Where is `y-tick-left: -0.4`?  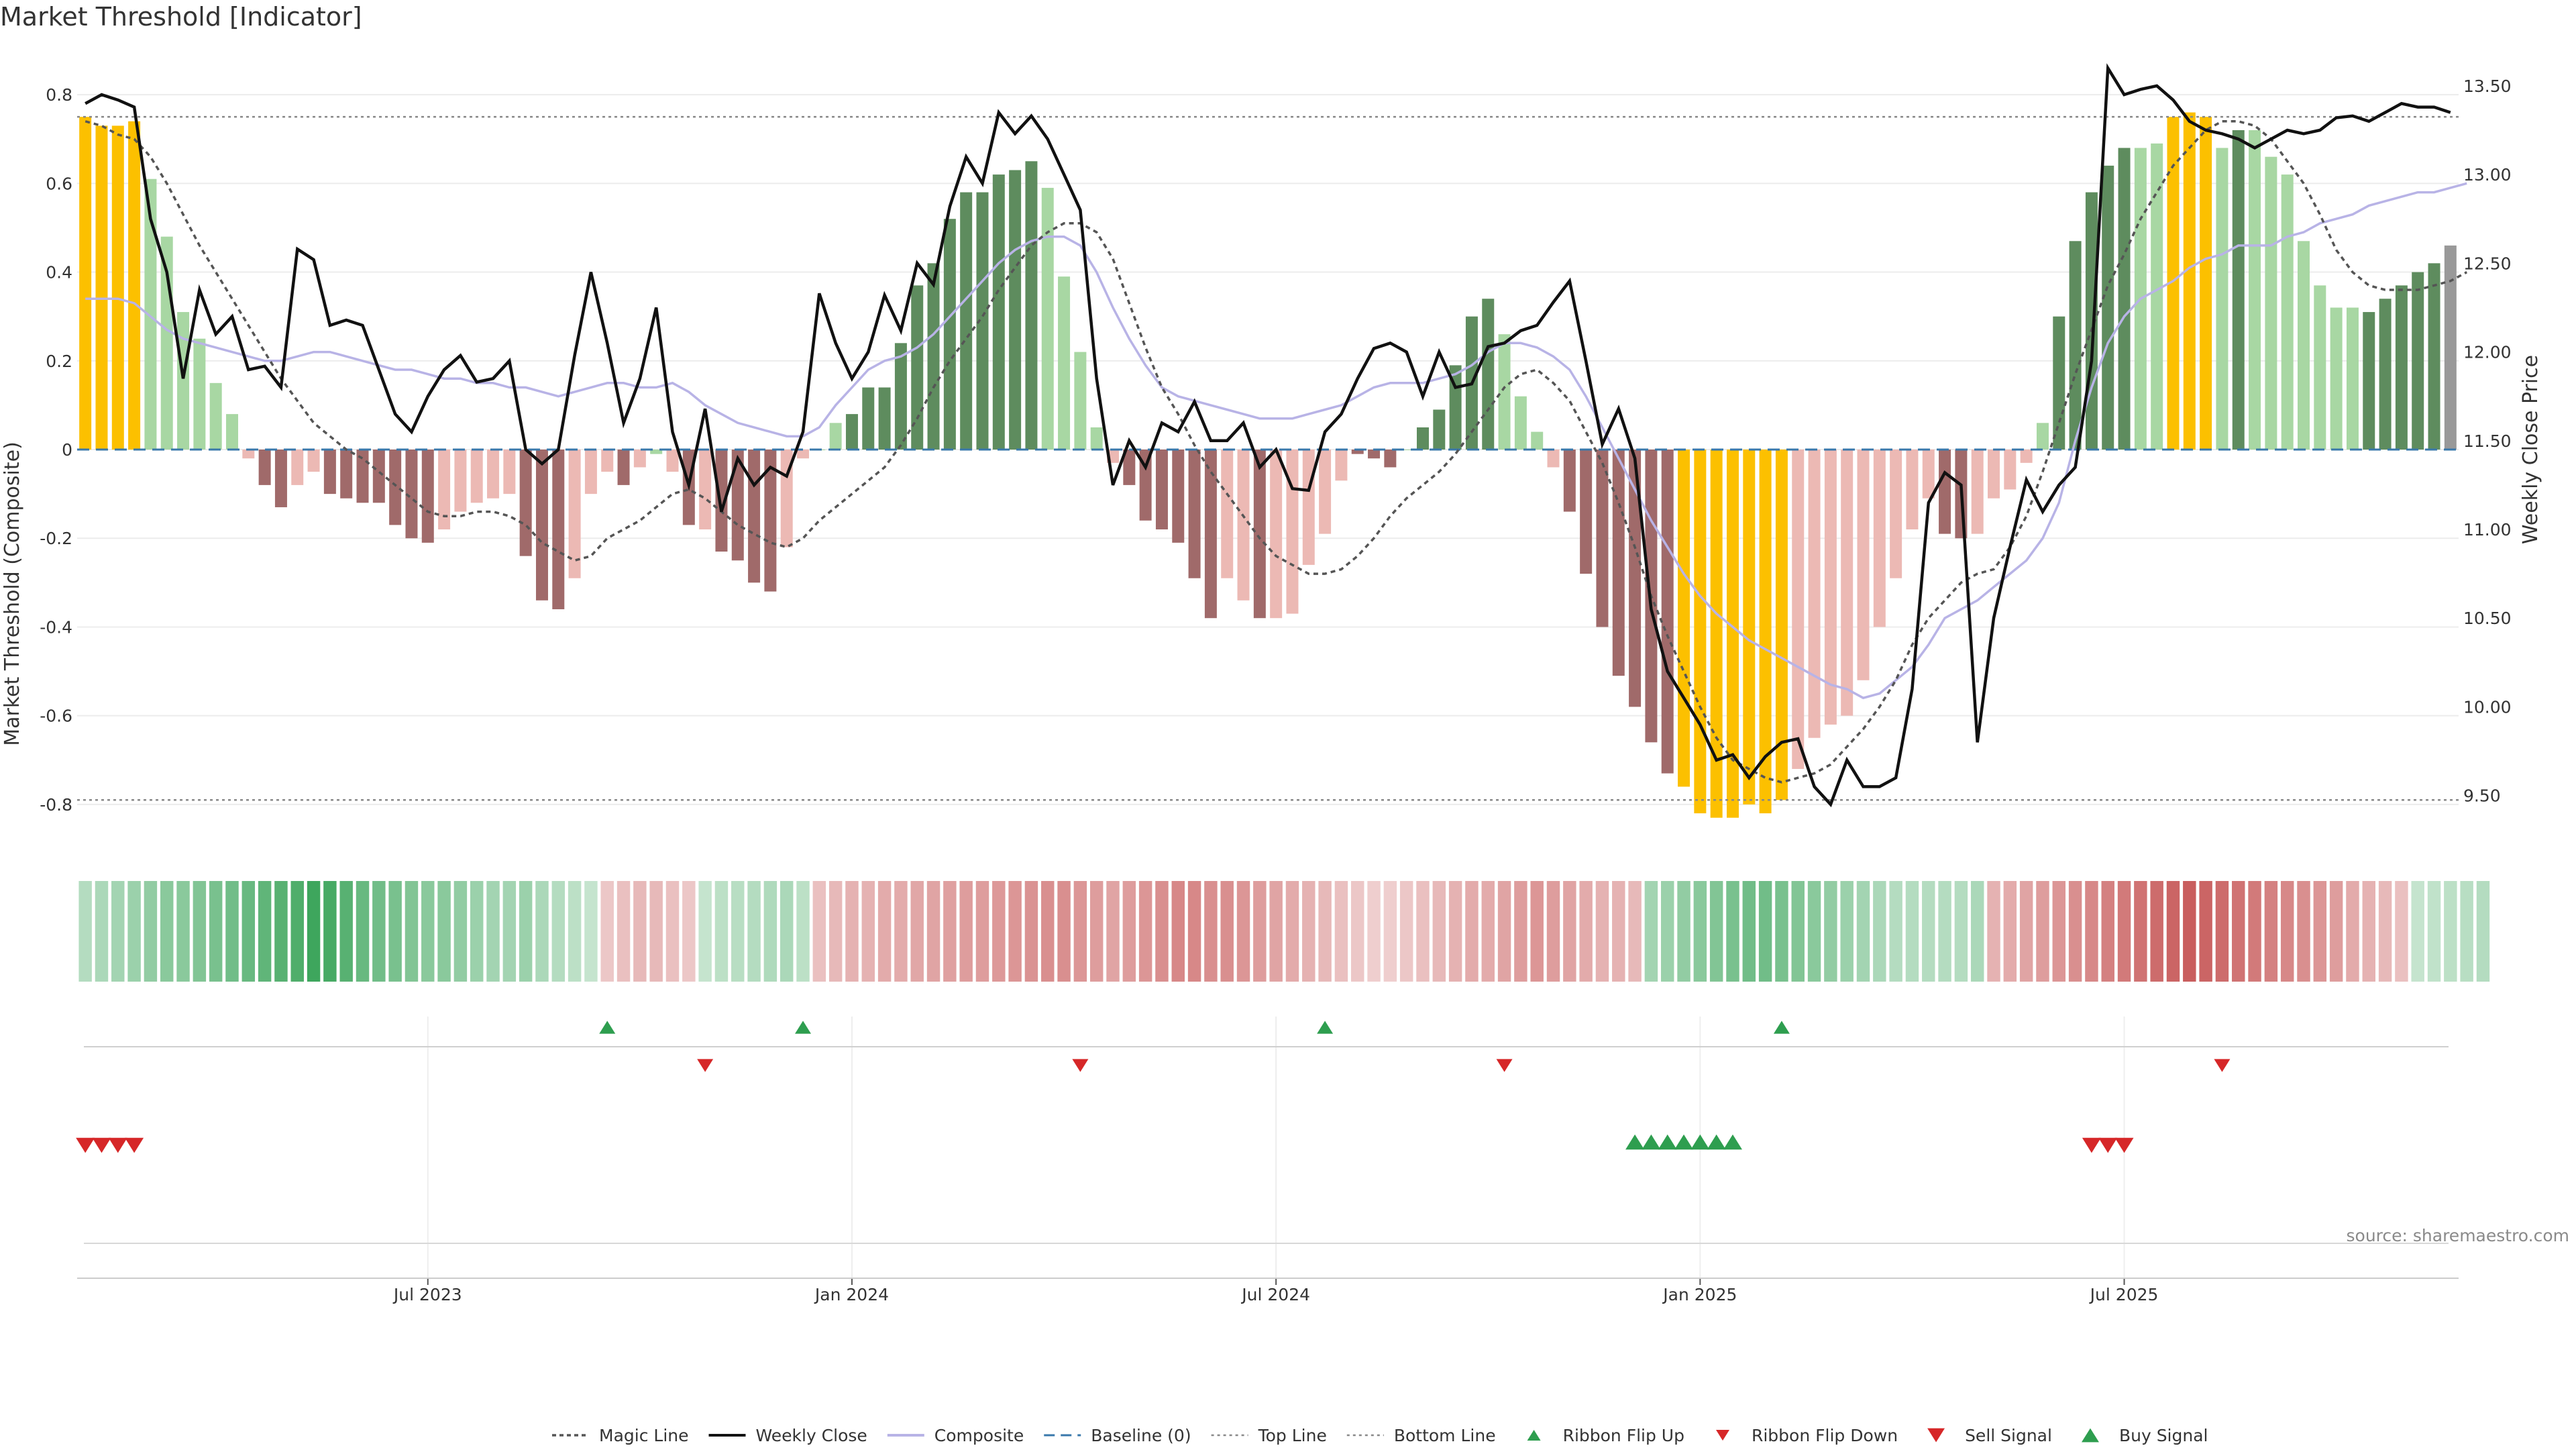
y-tick-left: -0.4 is located at coordinates (56, 627).